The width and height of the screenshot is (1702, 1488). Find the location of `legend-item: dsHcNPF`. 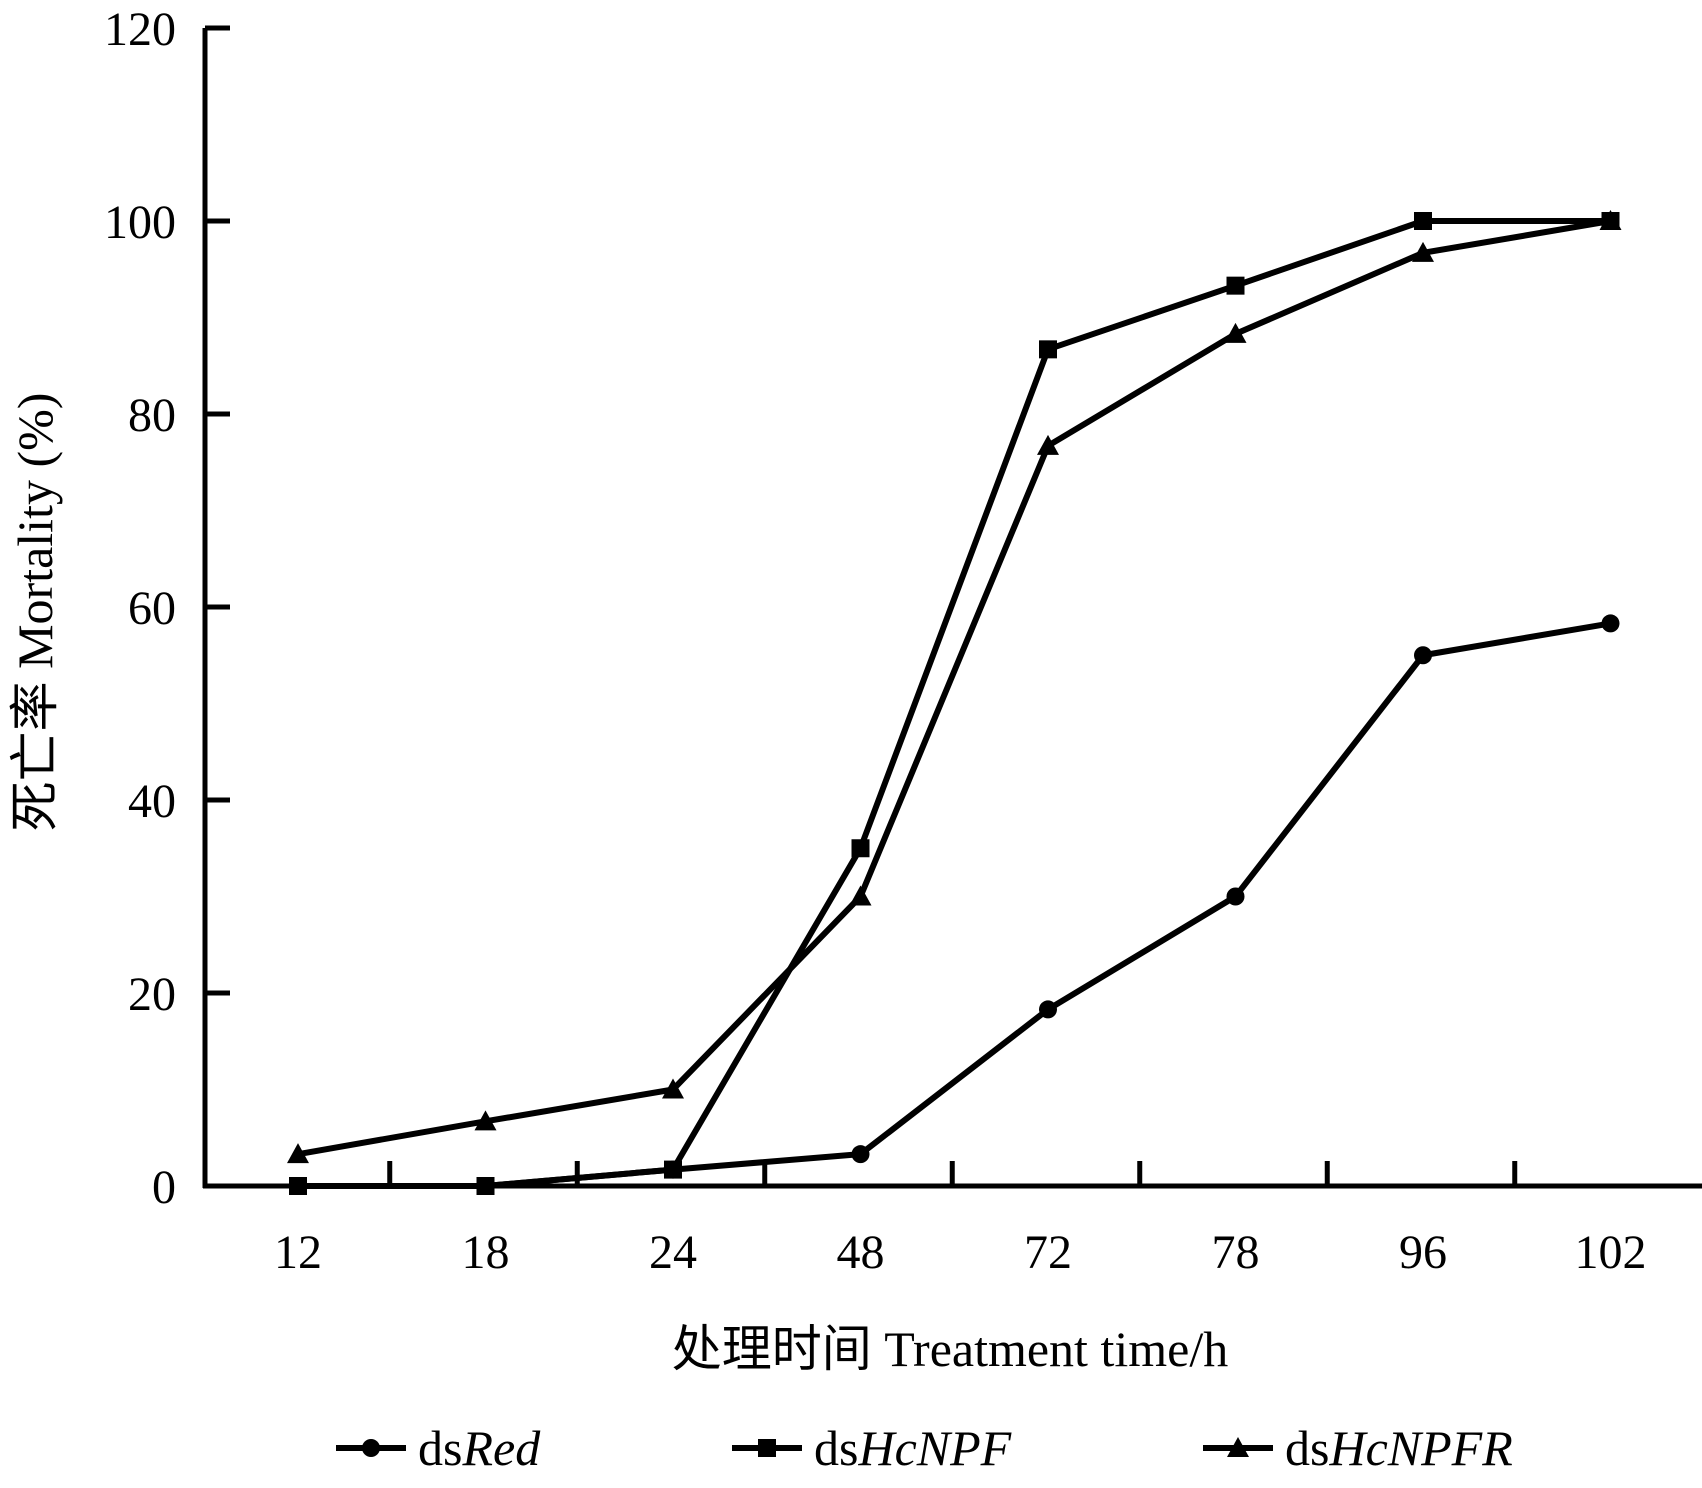

legend-item: dsHcNPF is located at coordinates (872, 1448).